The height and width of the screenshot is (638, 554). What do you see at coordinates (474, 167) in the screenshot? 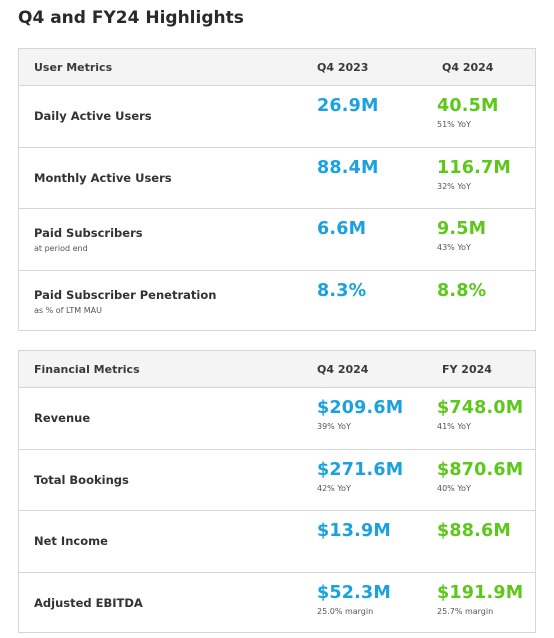
I see `metric-value: 116.7M` at bounding box center [474, 167].